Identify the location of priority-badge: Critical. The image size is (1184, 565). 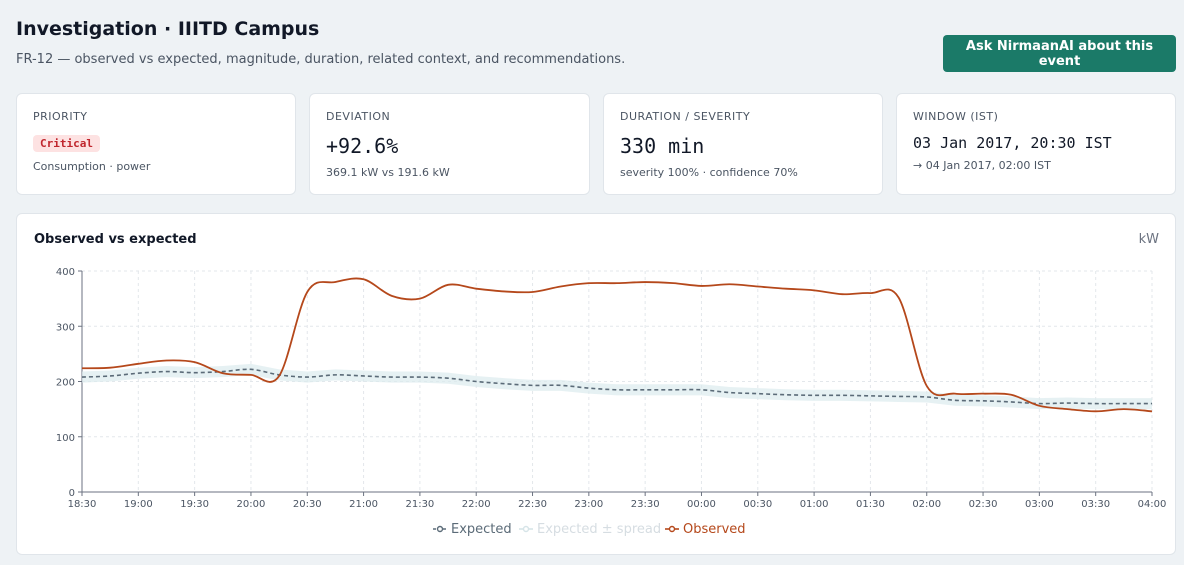
(66, 143).